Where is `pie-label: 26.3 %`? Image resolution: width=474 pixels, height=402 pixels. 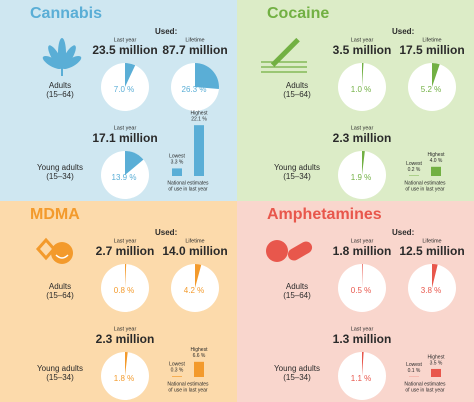
pie-label: 26.3 % is located at coordinates (194, 89).